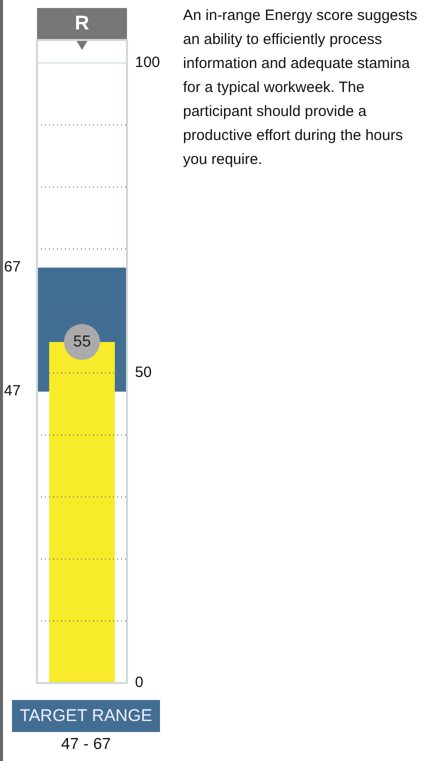  Describe the element at coordinates (12, 267) in the screenshot. I see `text: 67` at that location.